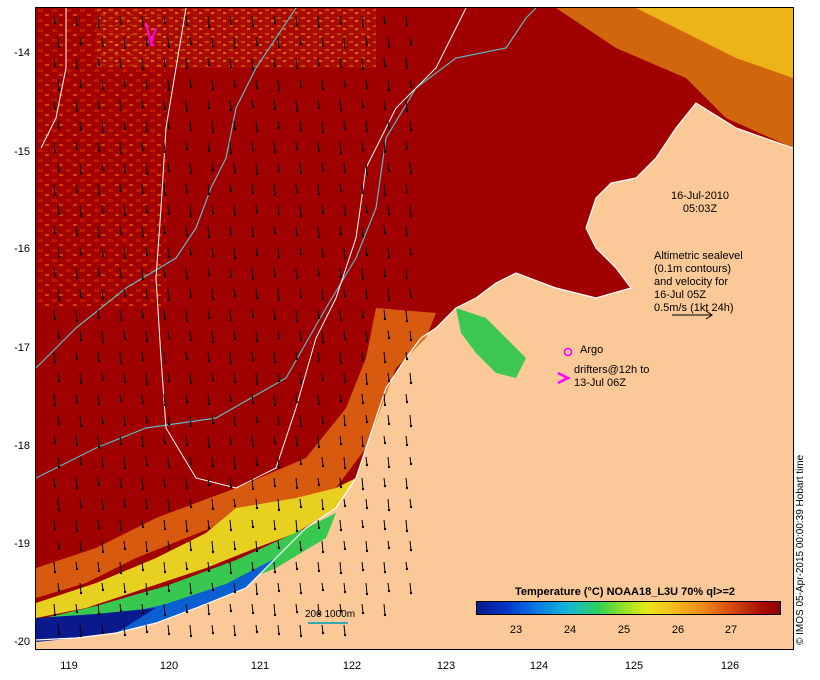  Describe the element at coordinates (516, 630) in the screenshot. I see `colorbar-tick-label: 23` at that location.